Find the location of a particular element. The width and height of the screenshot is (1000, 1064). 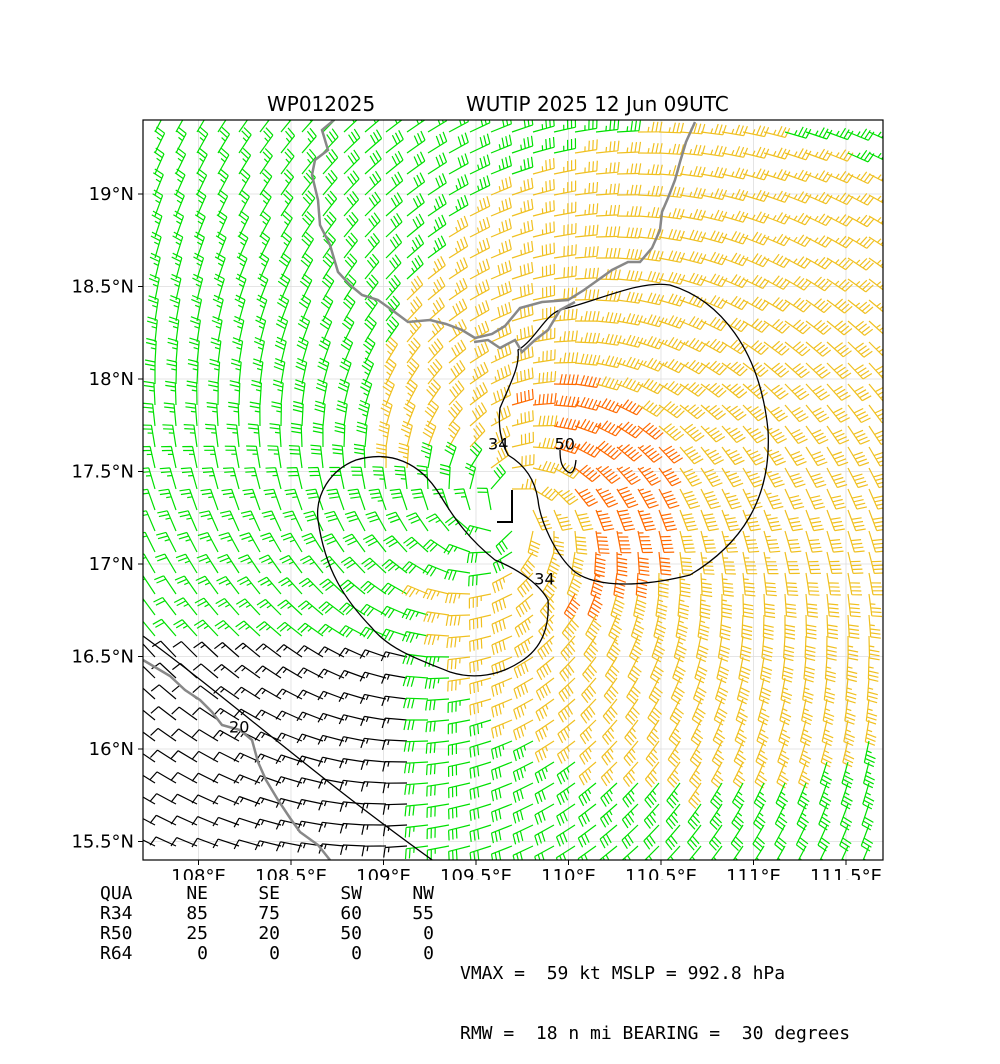

y-tick-label: 16.5°N is located at coordinates (102, 657).